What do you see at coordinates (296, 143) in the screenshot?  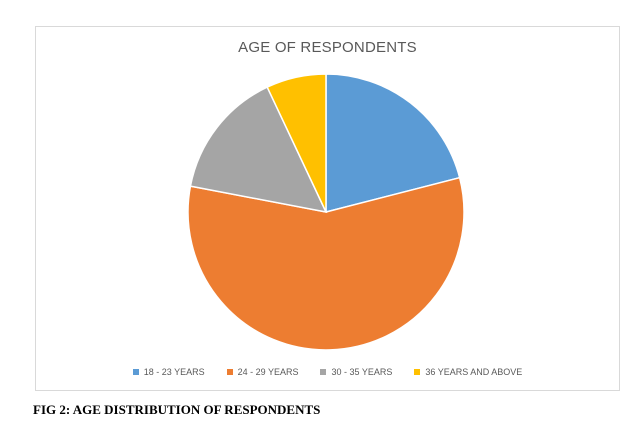 I see `pie-slice-36-above` at bounding box center [296, 143].